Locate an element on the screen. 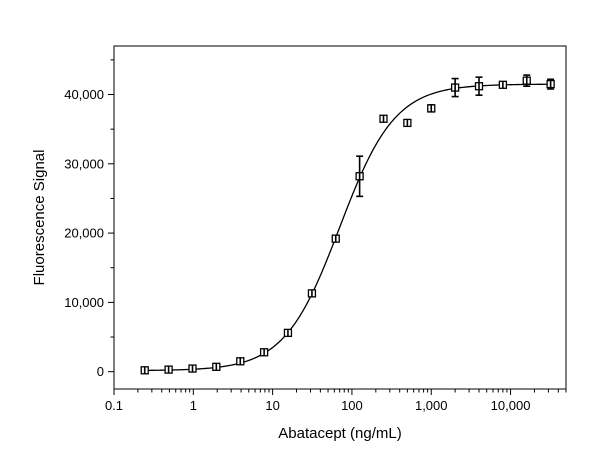  x-axis: 0.1 1 10 100 1,000 10,000 is located at coordinates (336, 401).